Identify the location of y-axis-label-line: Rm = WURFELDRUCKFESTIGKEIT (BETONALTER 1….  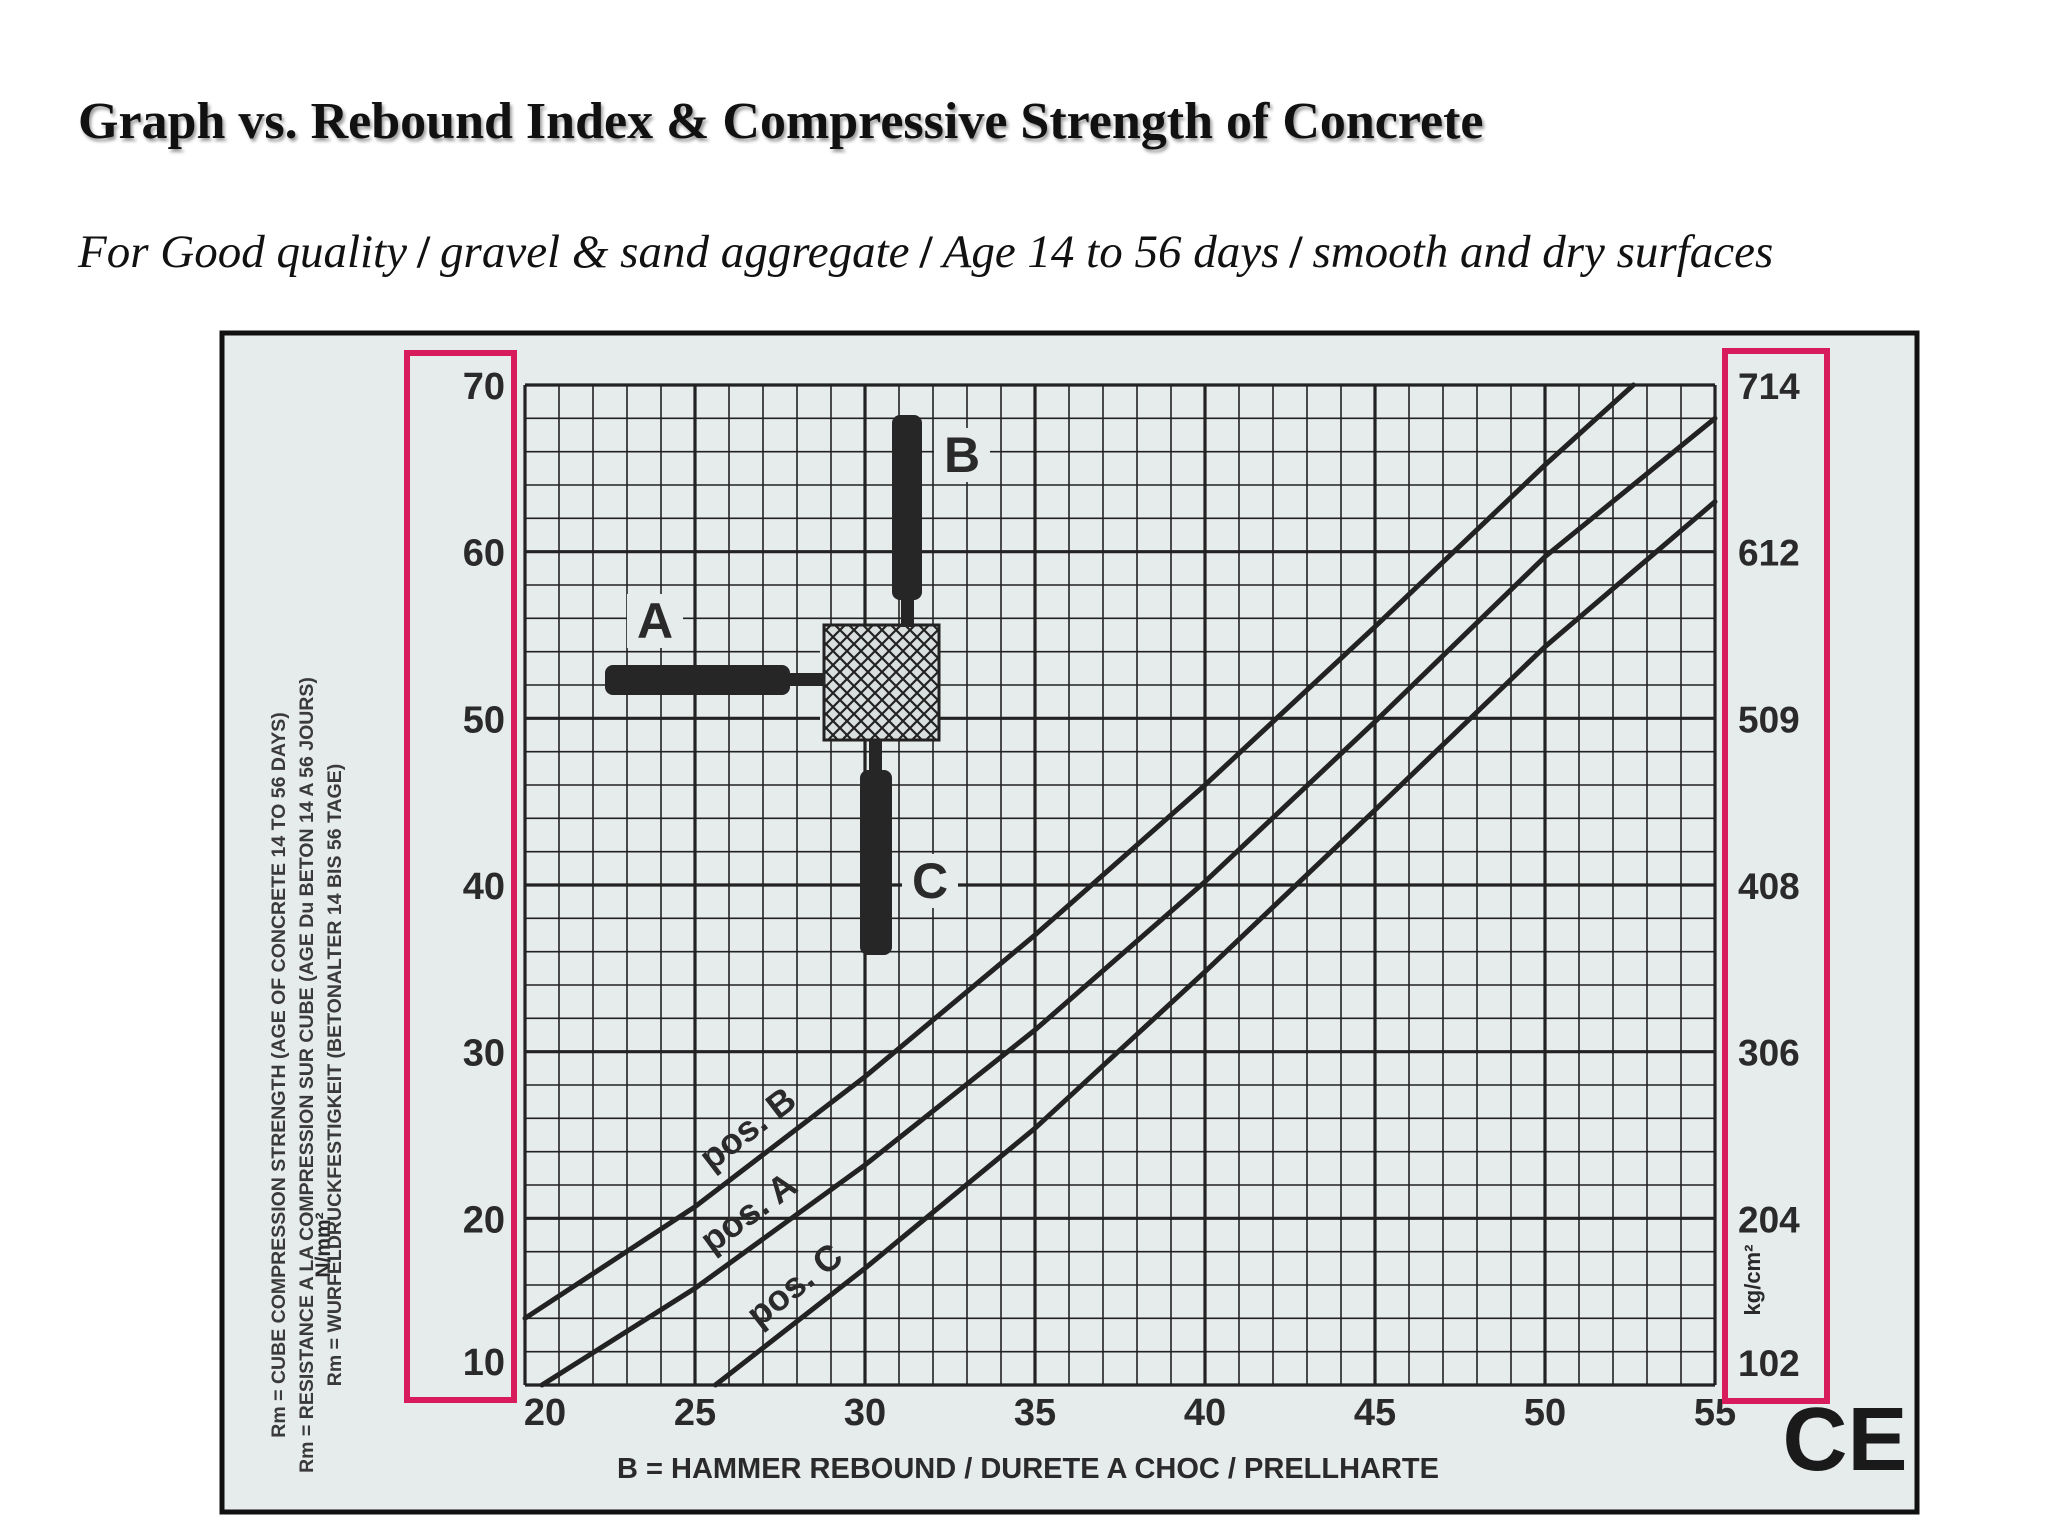
(335, 1075).